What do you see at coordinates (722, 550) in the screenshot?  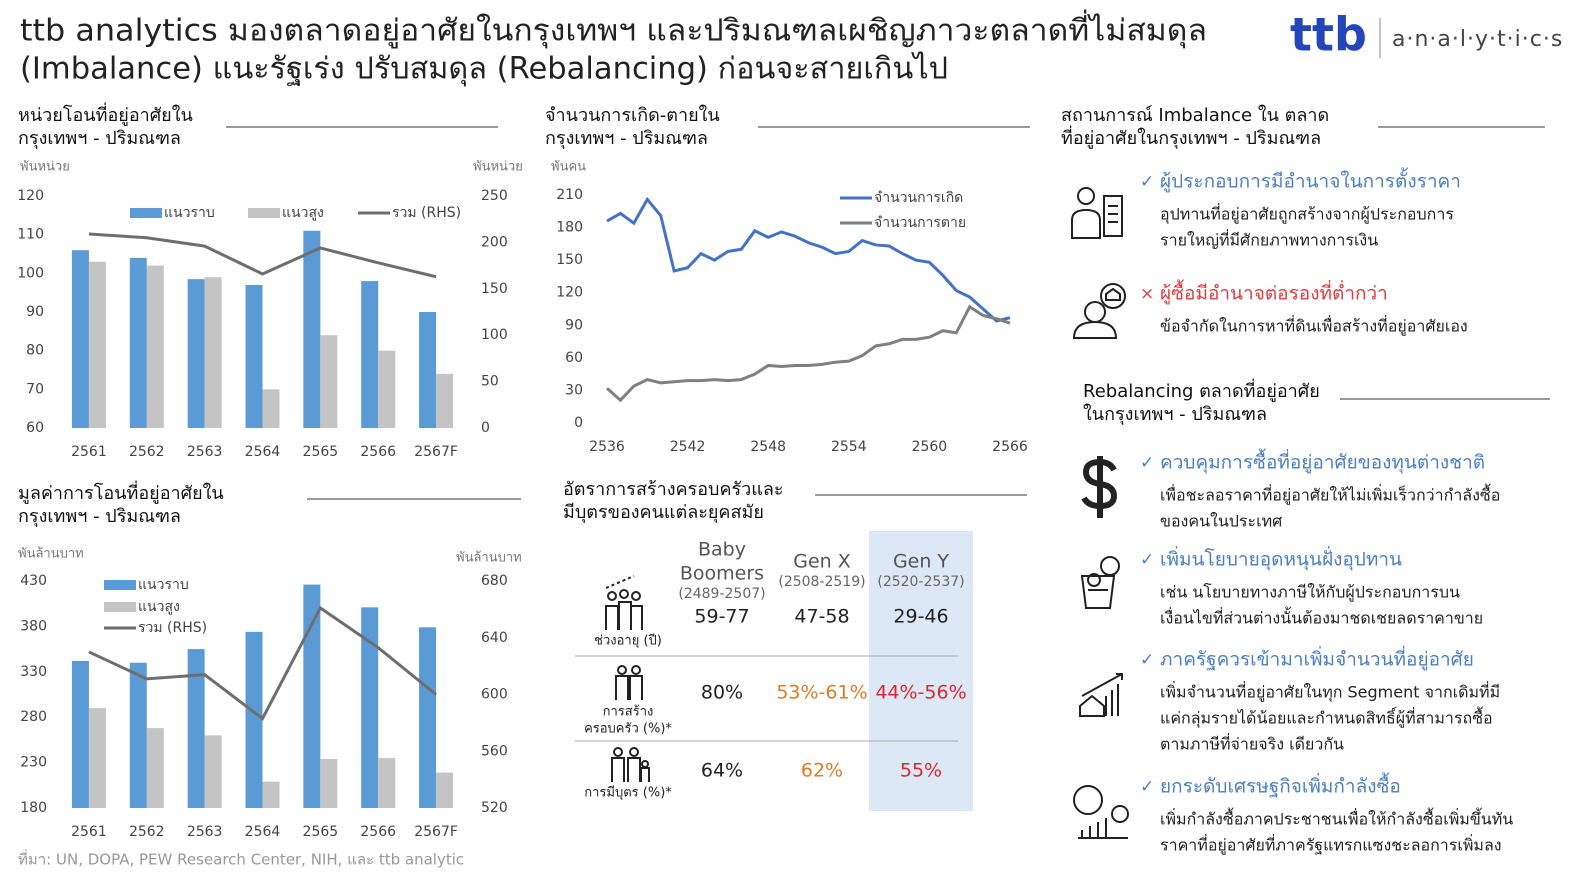 I see `column-header: Baby` at bounding box center [722, 550].